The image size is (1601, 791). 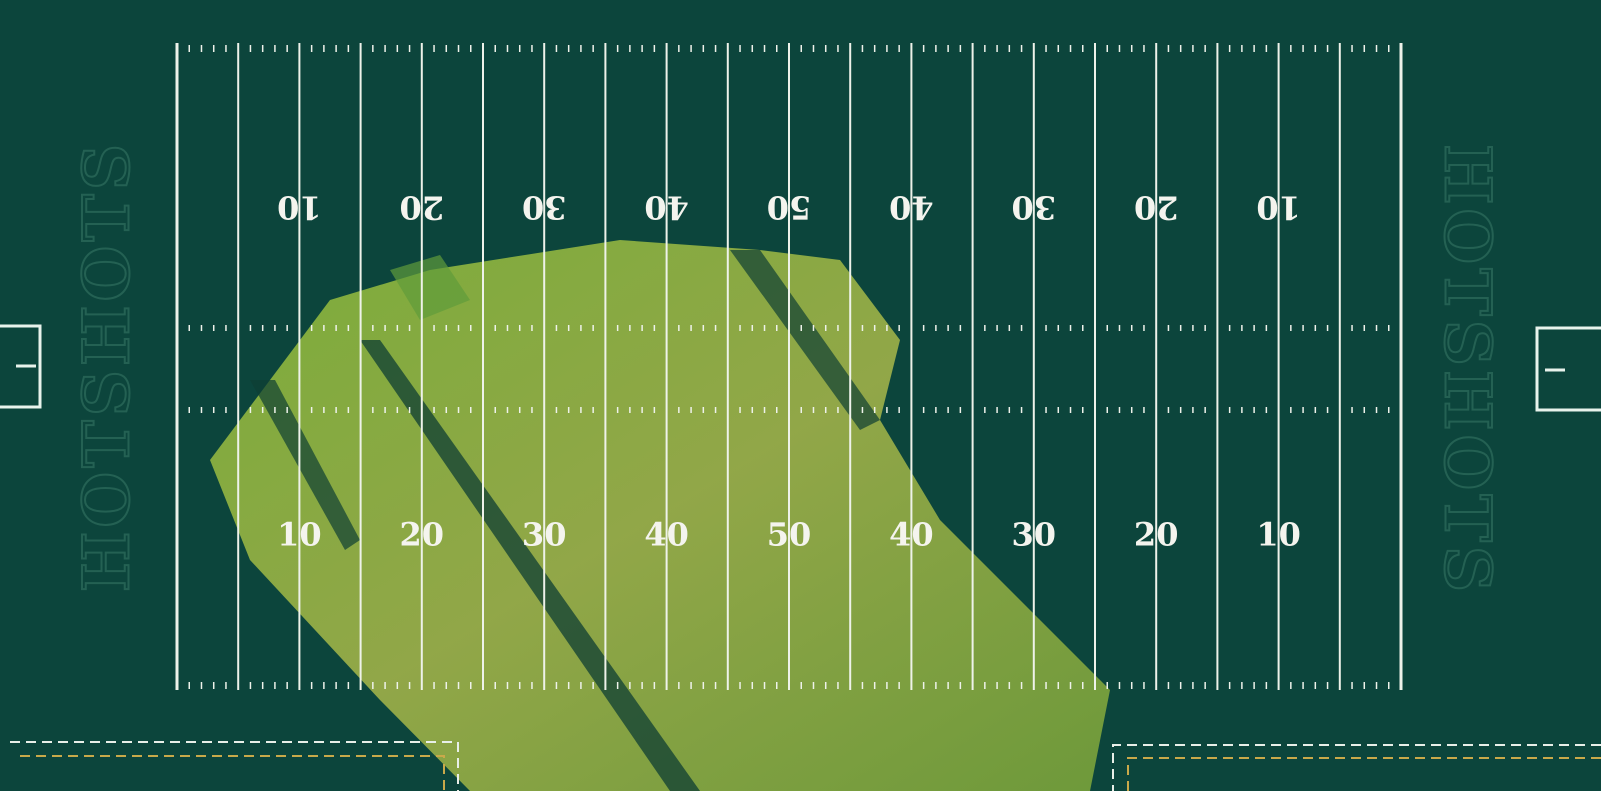 What do you see at coordinates (789, 208) in the screenshot?
I see `yard-number-top: 50` at bounding box center [789, 208].